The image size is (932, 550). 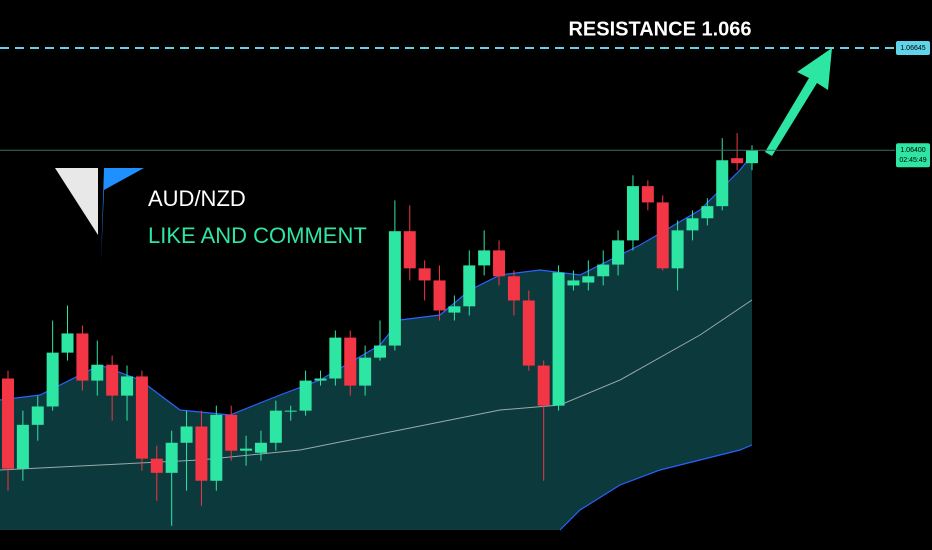 What do you see at coordinates (656, 487) in the screenshot?
I see `band-lower` at bounding box center [656, 487].